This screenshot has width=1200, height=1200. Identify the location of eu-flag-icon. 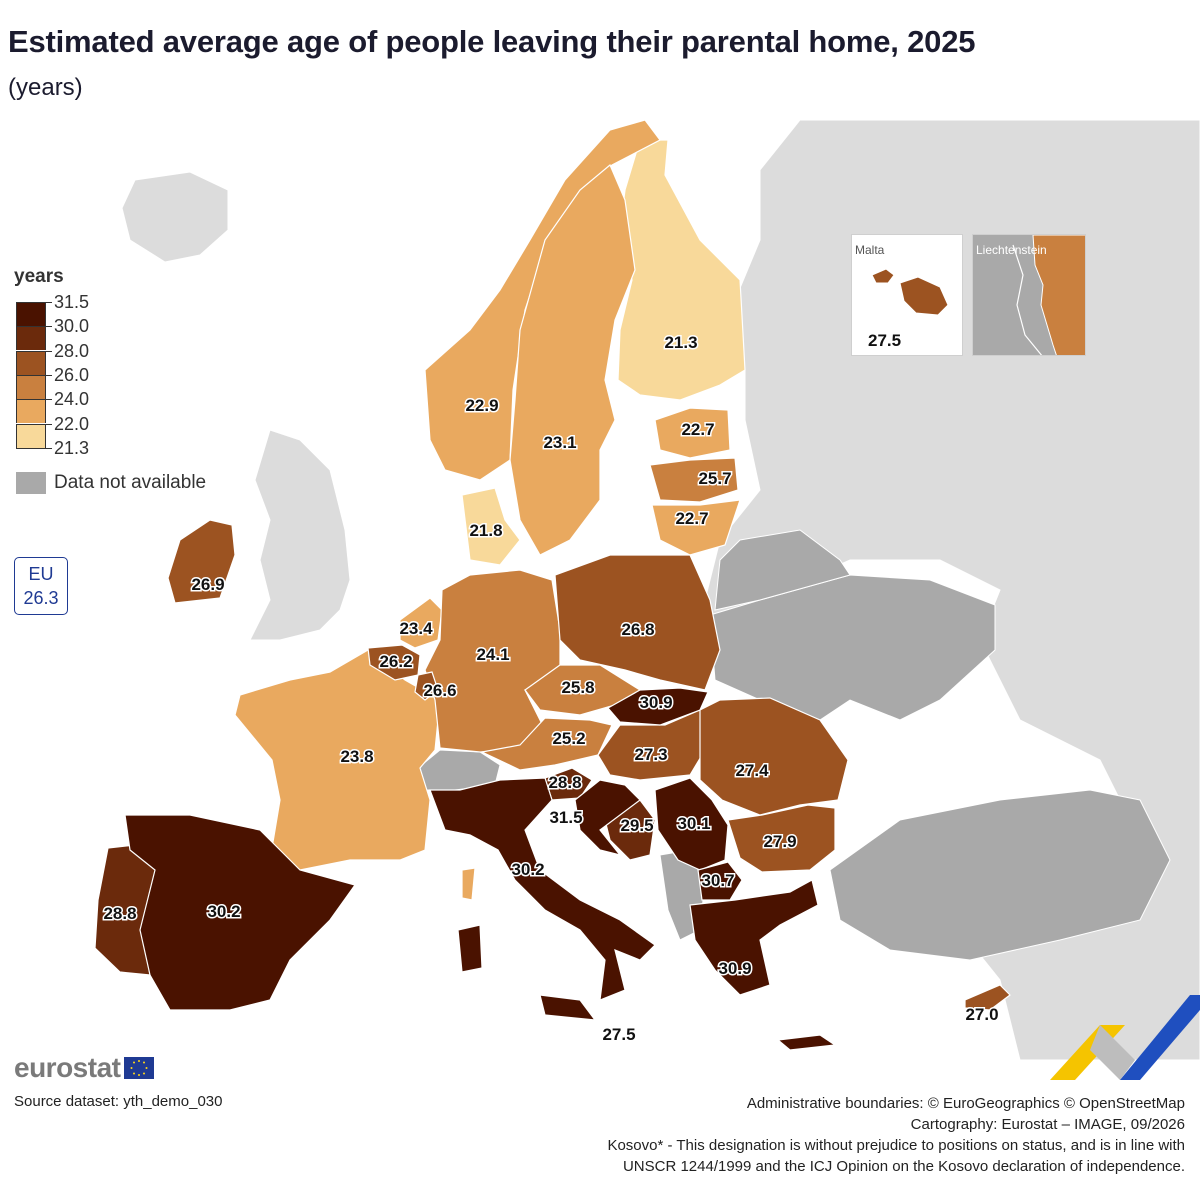
(139, 1068).